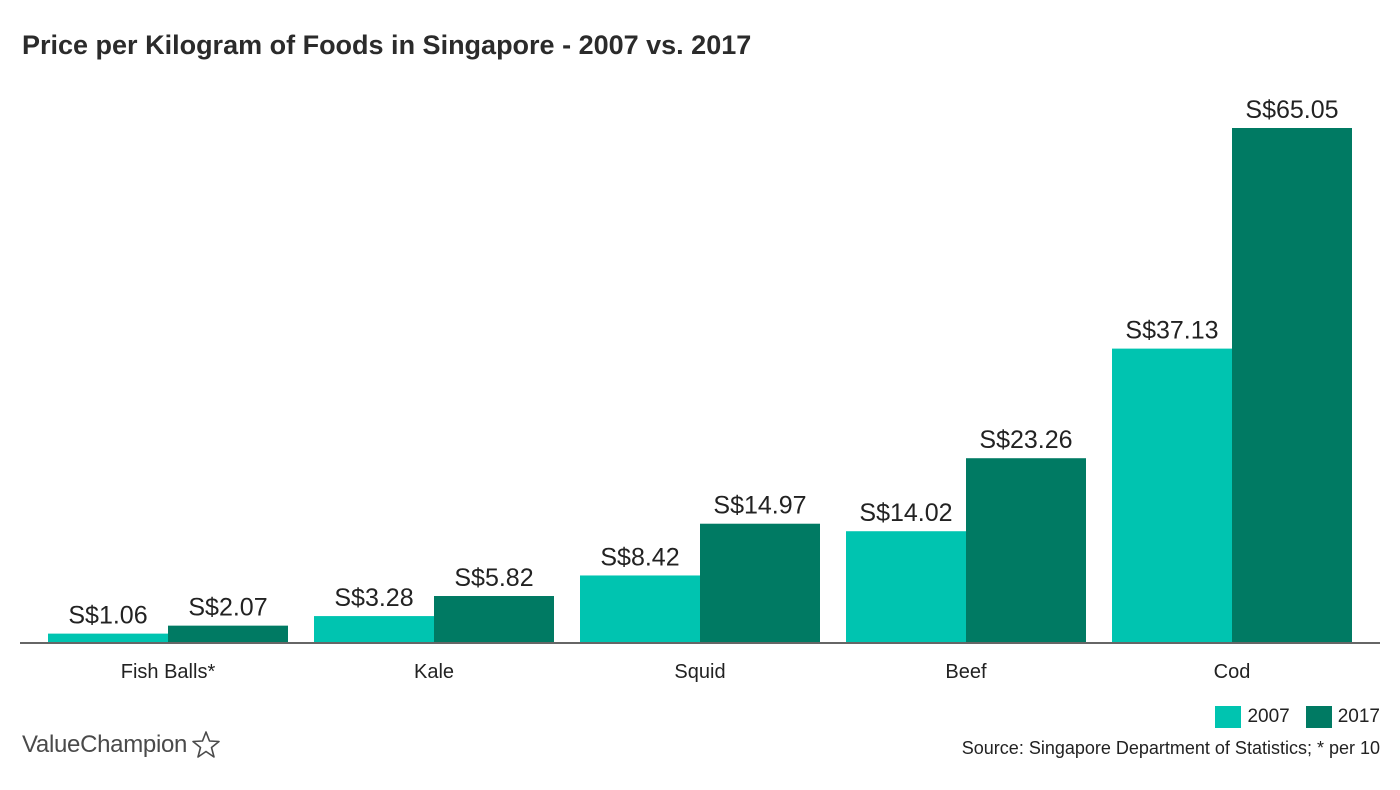  What do you see at coordinates (1318, 717) in the screenshot?
I see `legend-swatch-2017` at bounding box center [1318, 717].